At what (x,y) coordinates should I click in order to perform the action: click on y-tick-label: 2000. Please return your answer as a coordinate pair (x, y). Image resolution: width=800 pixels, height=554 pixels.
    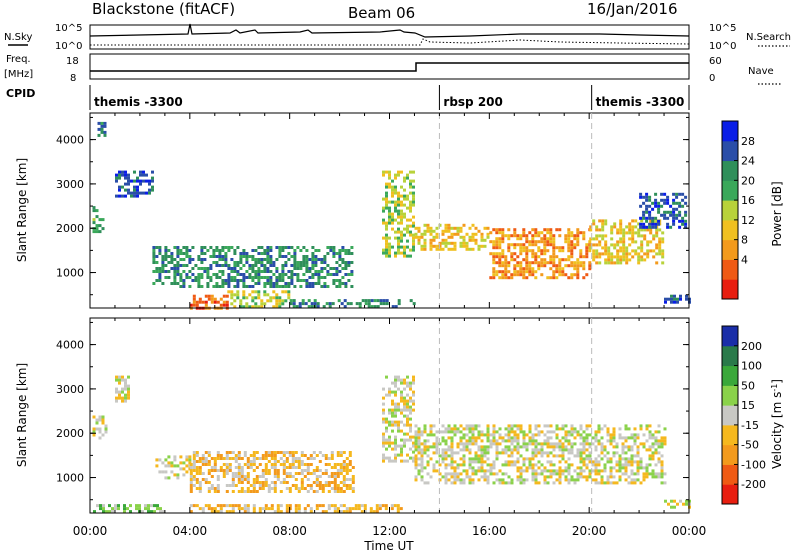
    Looking at the image, I should click on (70, 433).